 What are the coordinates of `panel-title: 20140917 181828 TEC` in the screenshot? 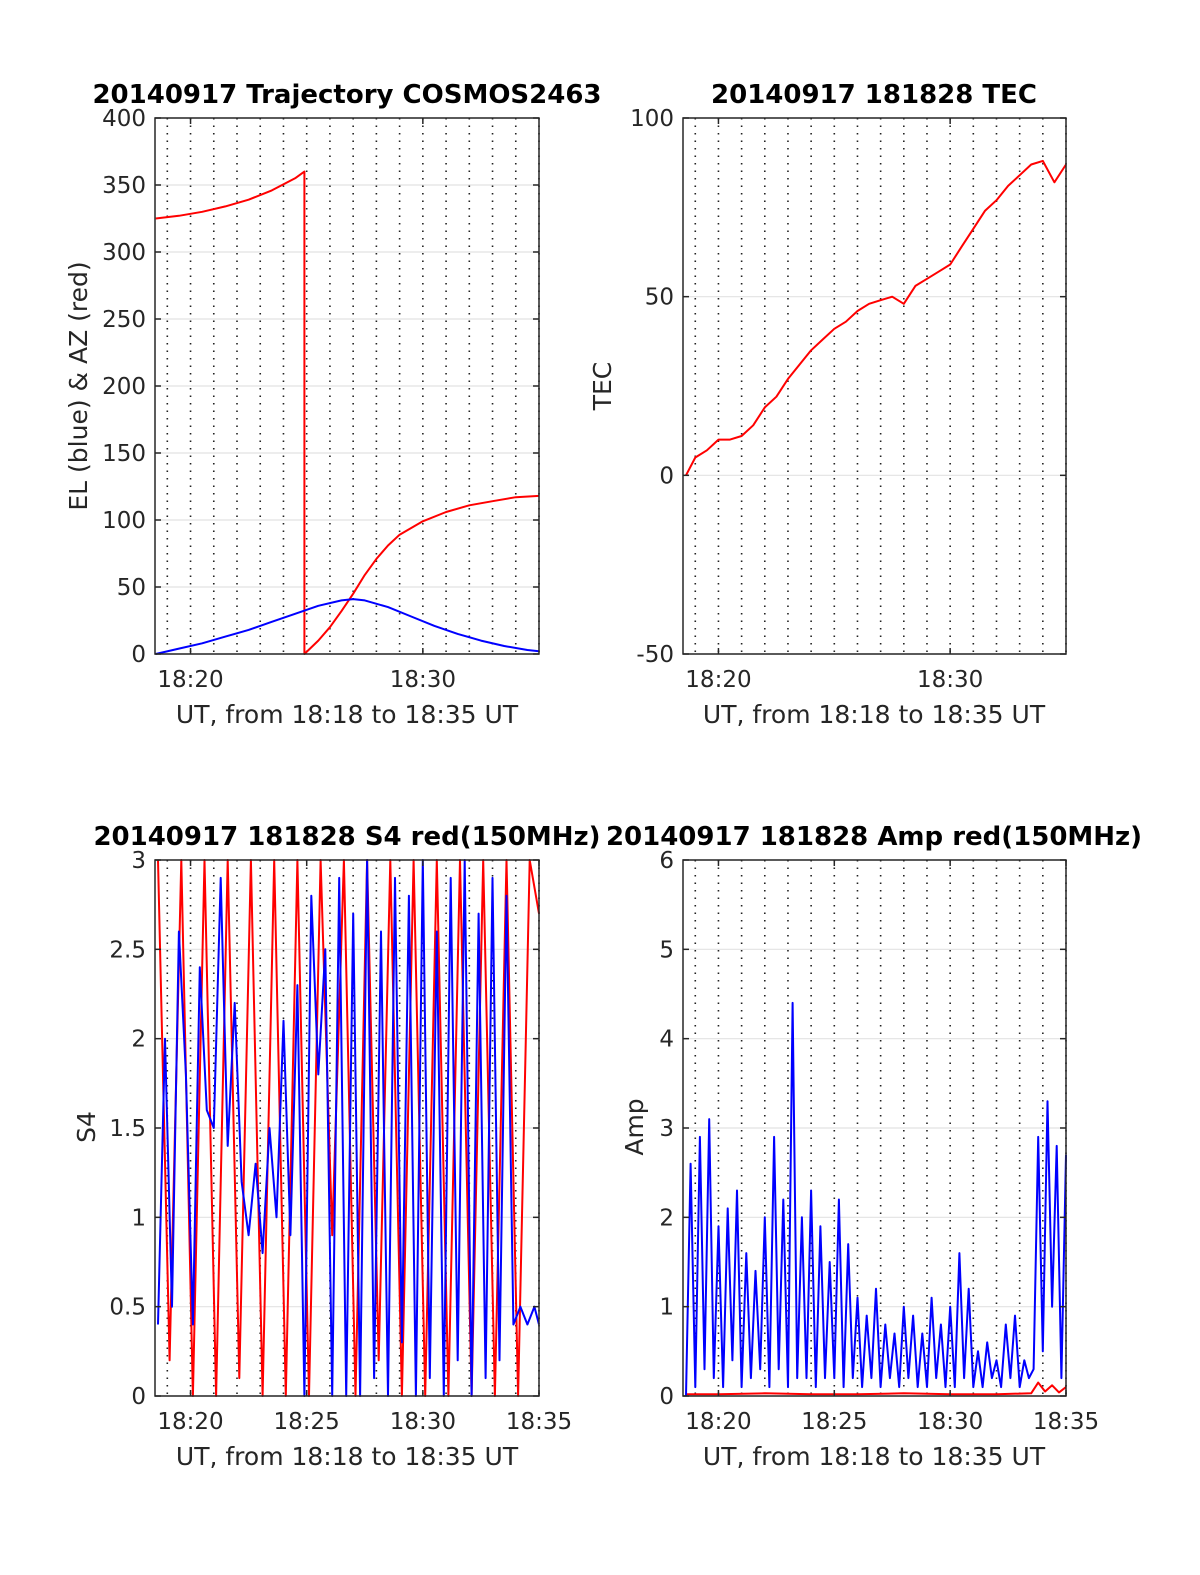 It's located at (874, 95).